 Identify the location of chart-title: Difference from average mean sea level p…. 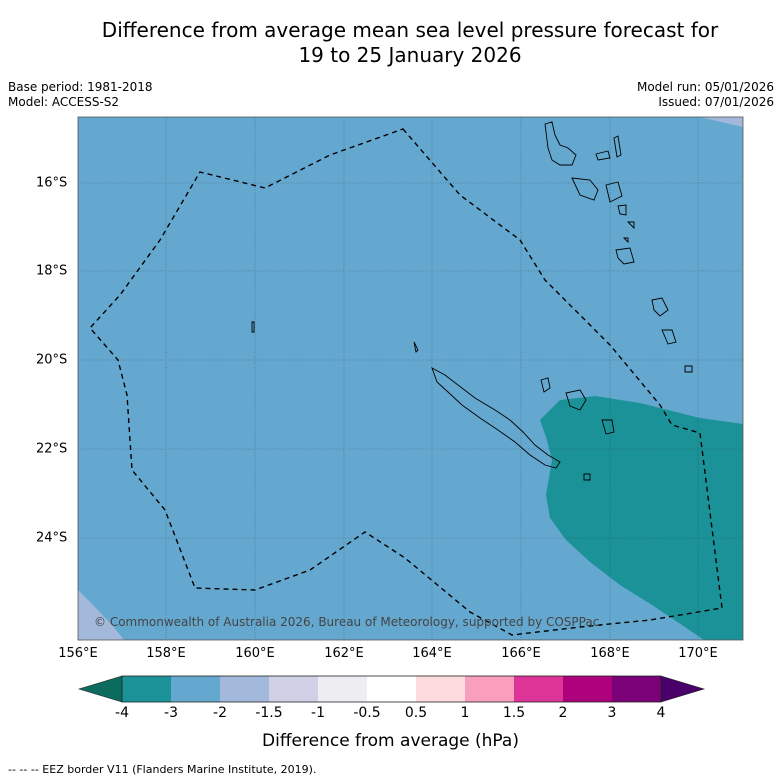
(390, 43).